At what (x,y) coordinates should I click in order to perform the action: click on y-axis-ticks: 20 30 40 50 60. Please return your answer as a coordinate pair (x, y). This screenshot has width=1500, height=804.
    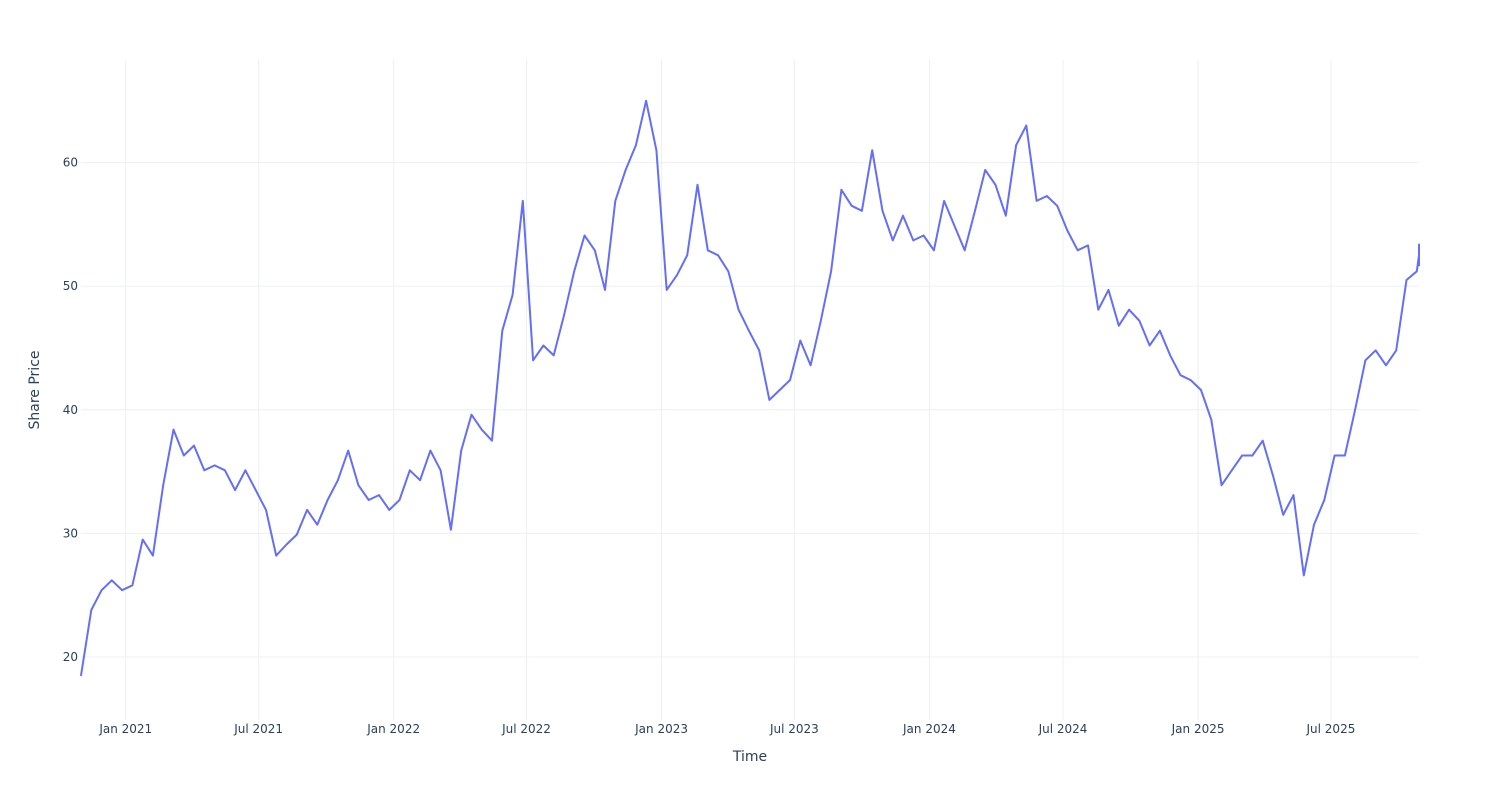
    Looking at the image, I should click on (70, 410).